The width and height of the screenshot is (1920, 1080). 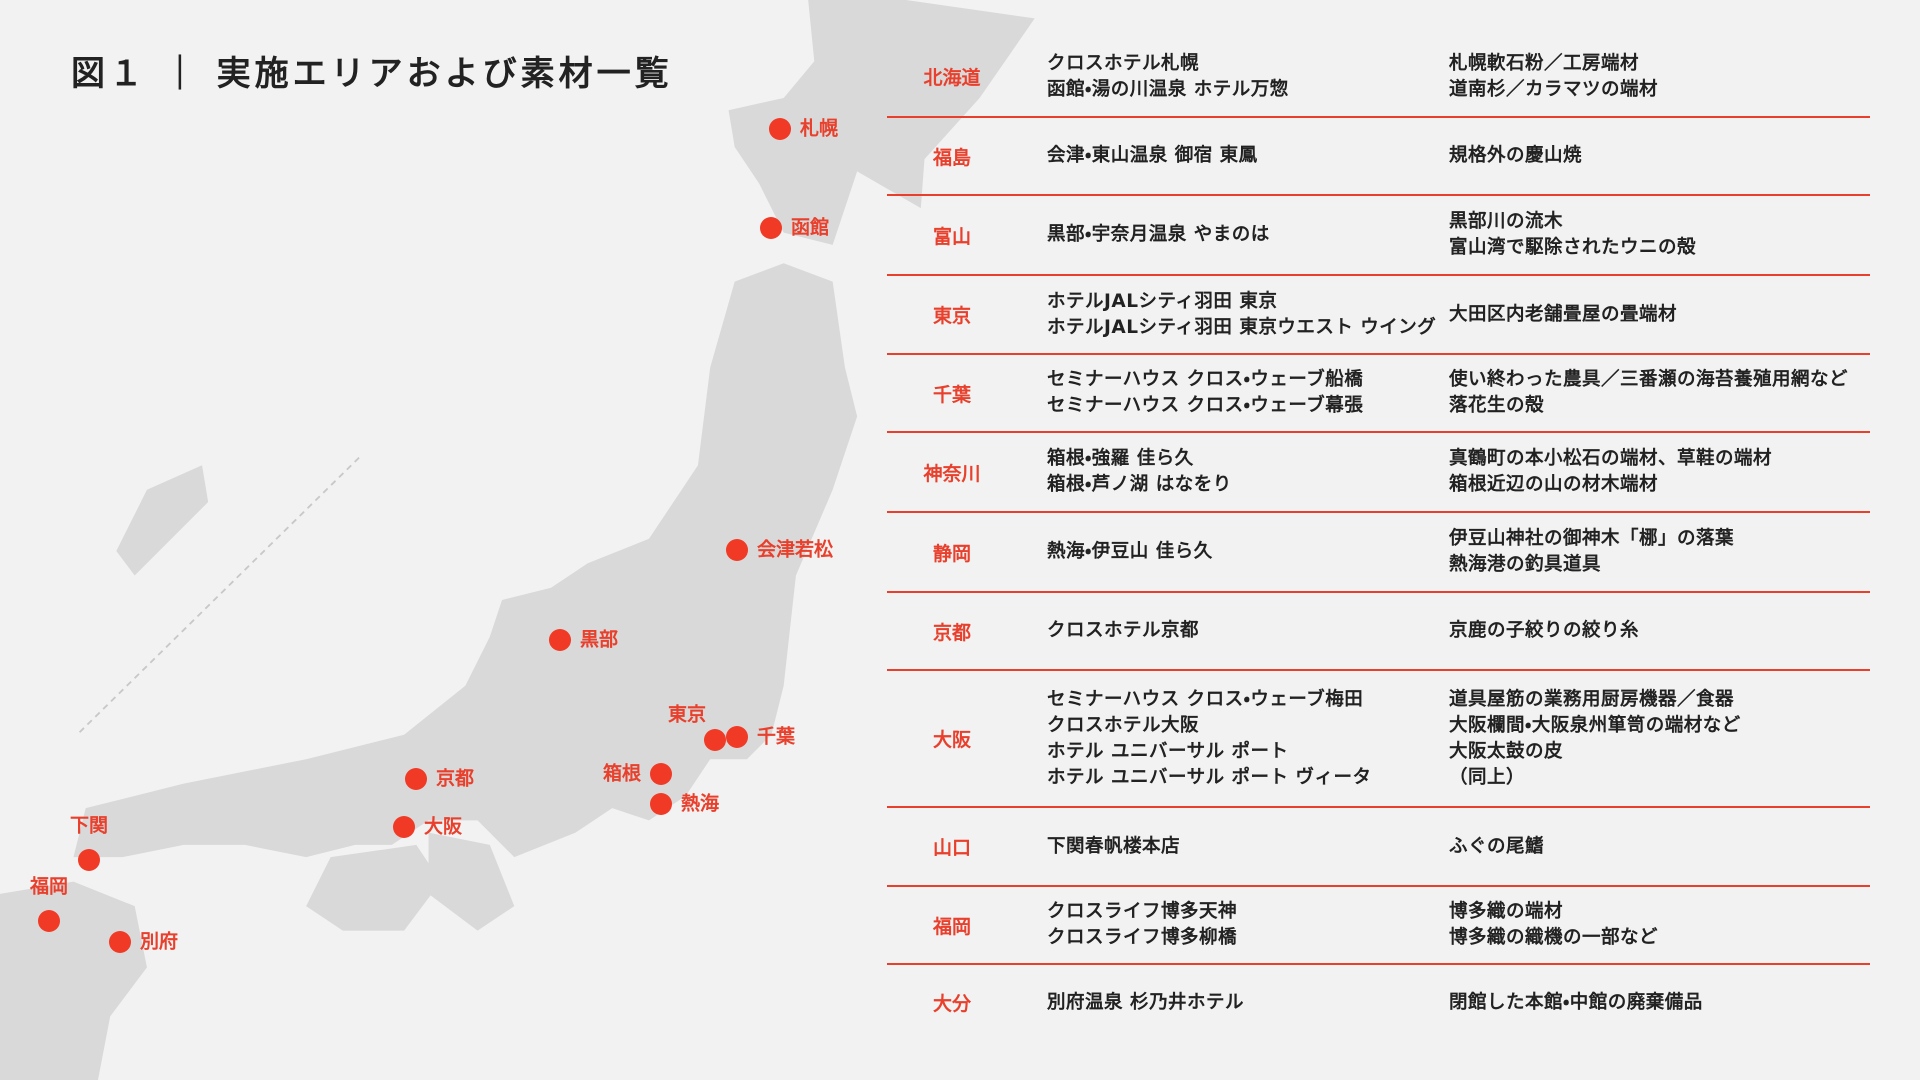 What do you see at coordinates (1378, 553) in the screenshot?
I see `table-row: 静岡 熱海・伊豆山 佳ら久 伊豆山神社の御神木「梛」の落葉 熱海港の釣具道具` at bounding box center [1378, 553].